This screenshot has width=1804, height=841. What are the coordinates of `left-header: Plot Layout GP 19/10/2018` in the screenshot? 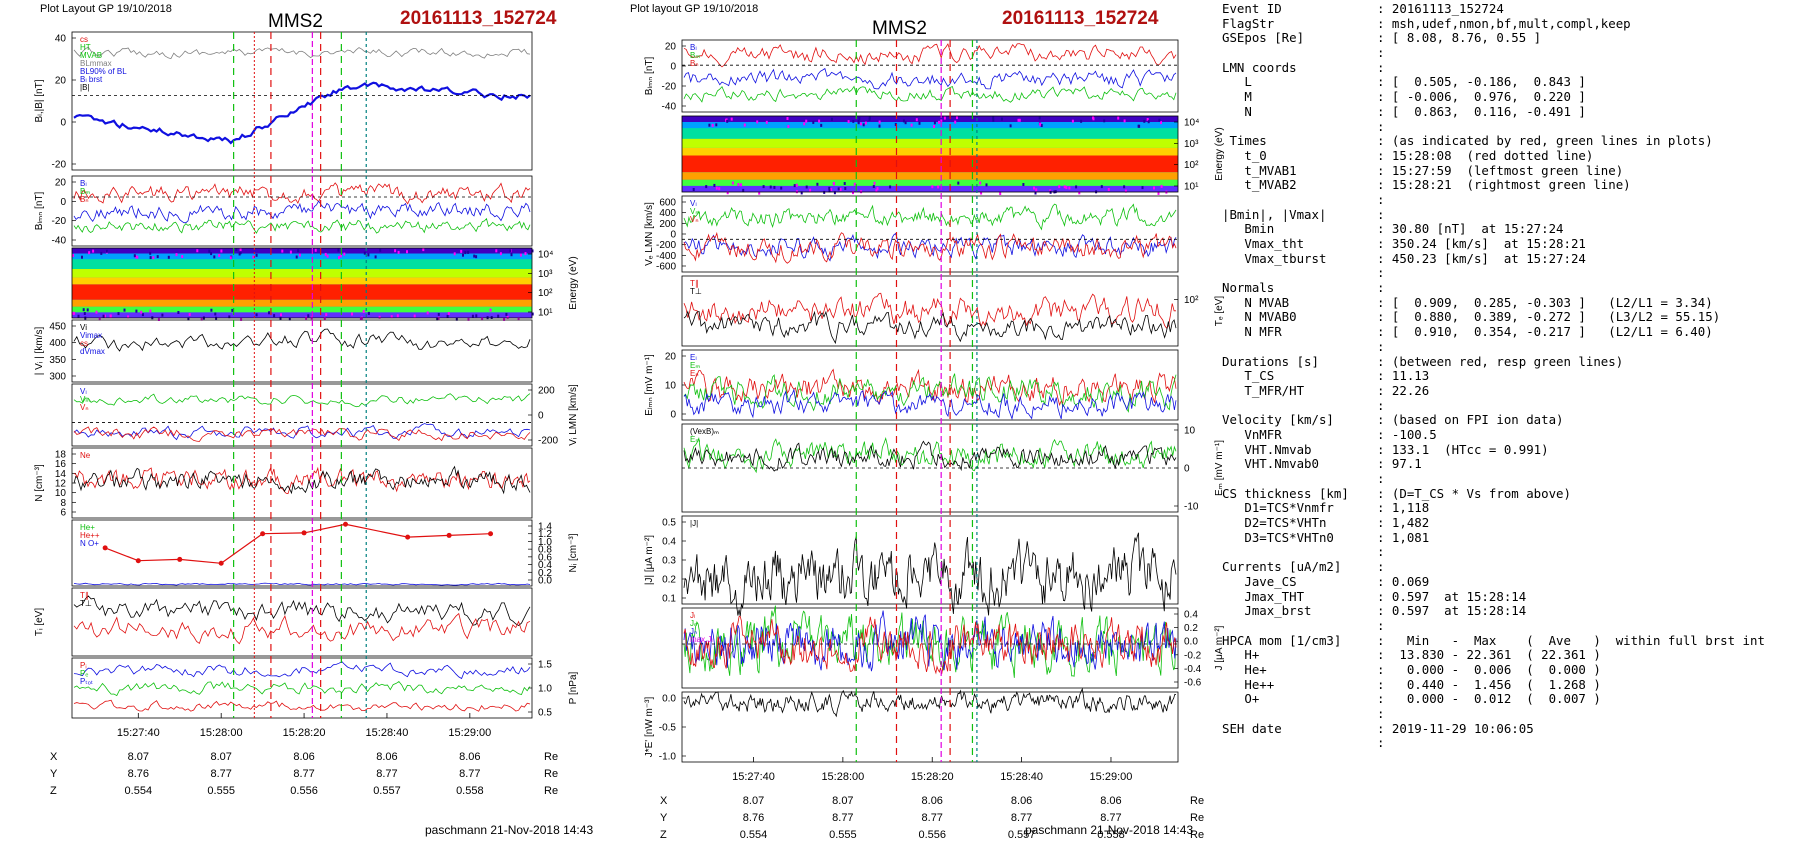 It's located at (106, 9).